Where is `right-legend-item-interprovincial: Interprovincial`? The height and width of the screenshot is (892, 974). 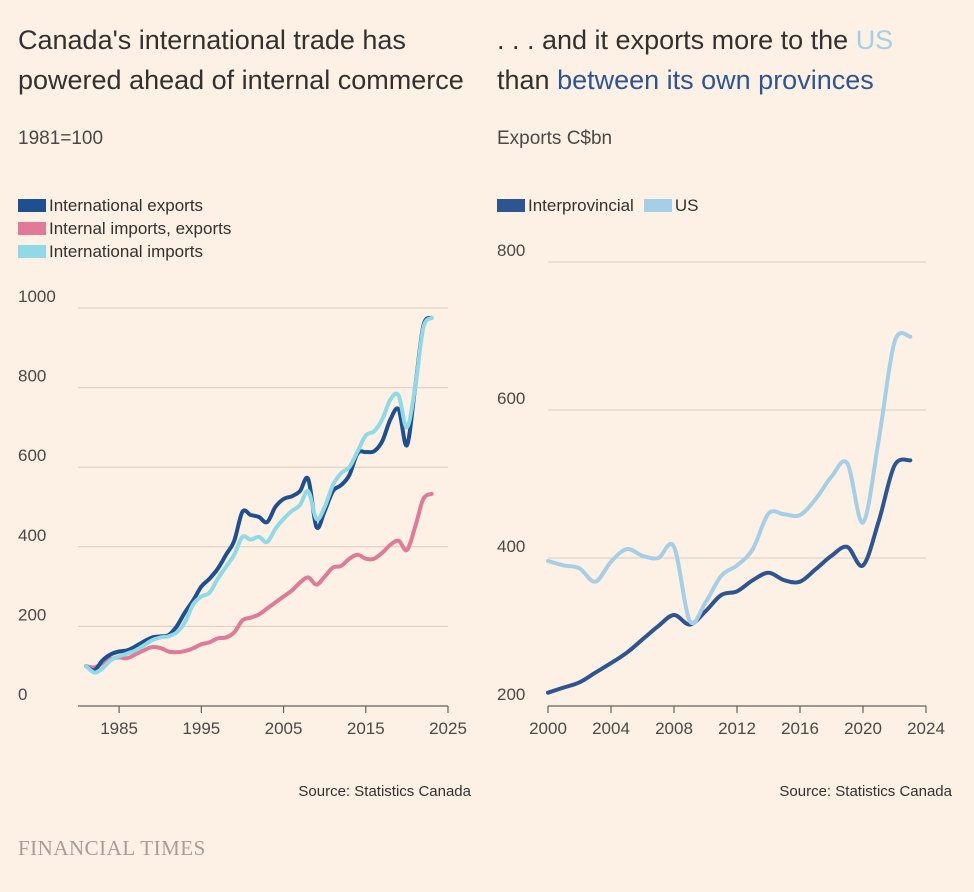 right-legend-item-interprovincial: Interprovincial is located at coordinates (565, 205).